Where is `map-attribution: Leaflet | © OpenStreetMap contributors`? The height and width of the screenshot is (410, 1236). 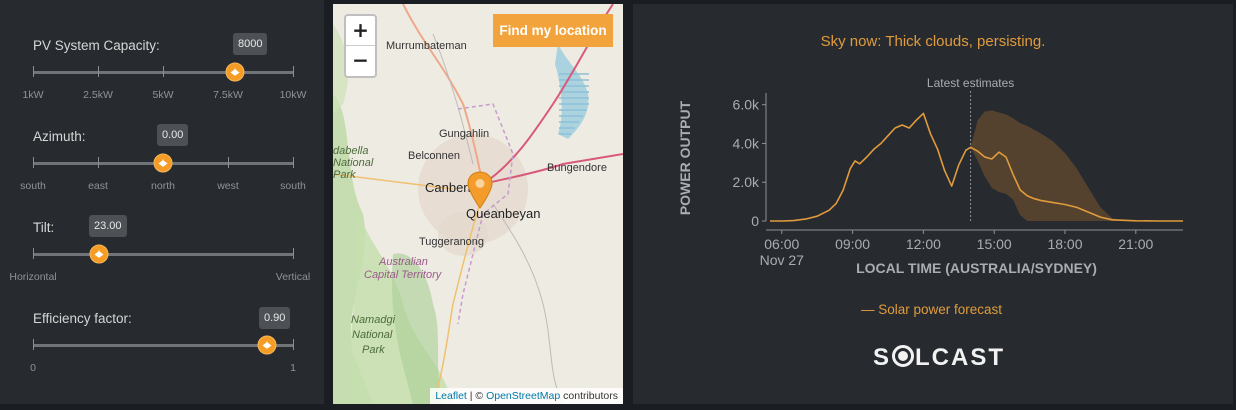 map-attribution: Leaflet | © OpenStreetMap contributors is located at coordinates (526, 396).